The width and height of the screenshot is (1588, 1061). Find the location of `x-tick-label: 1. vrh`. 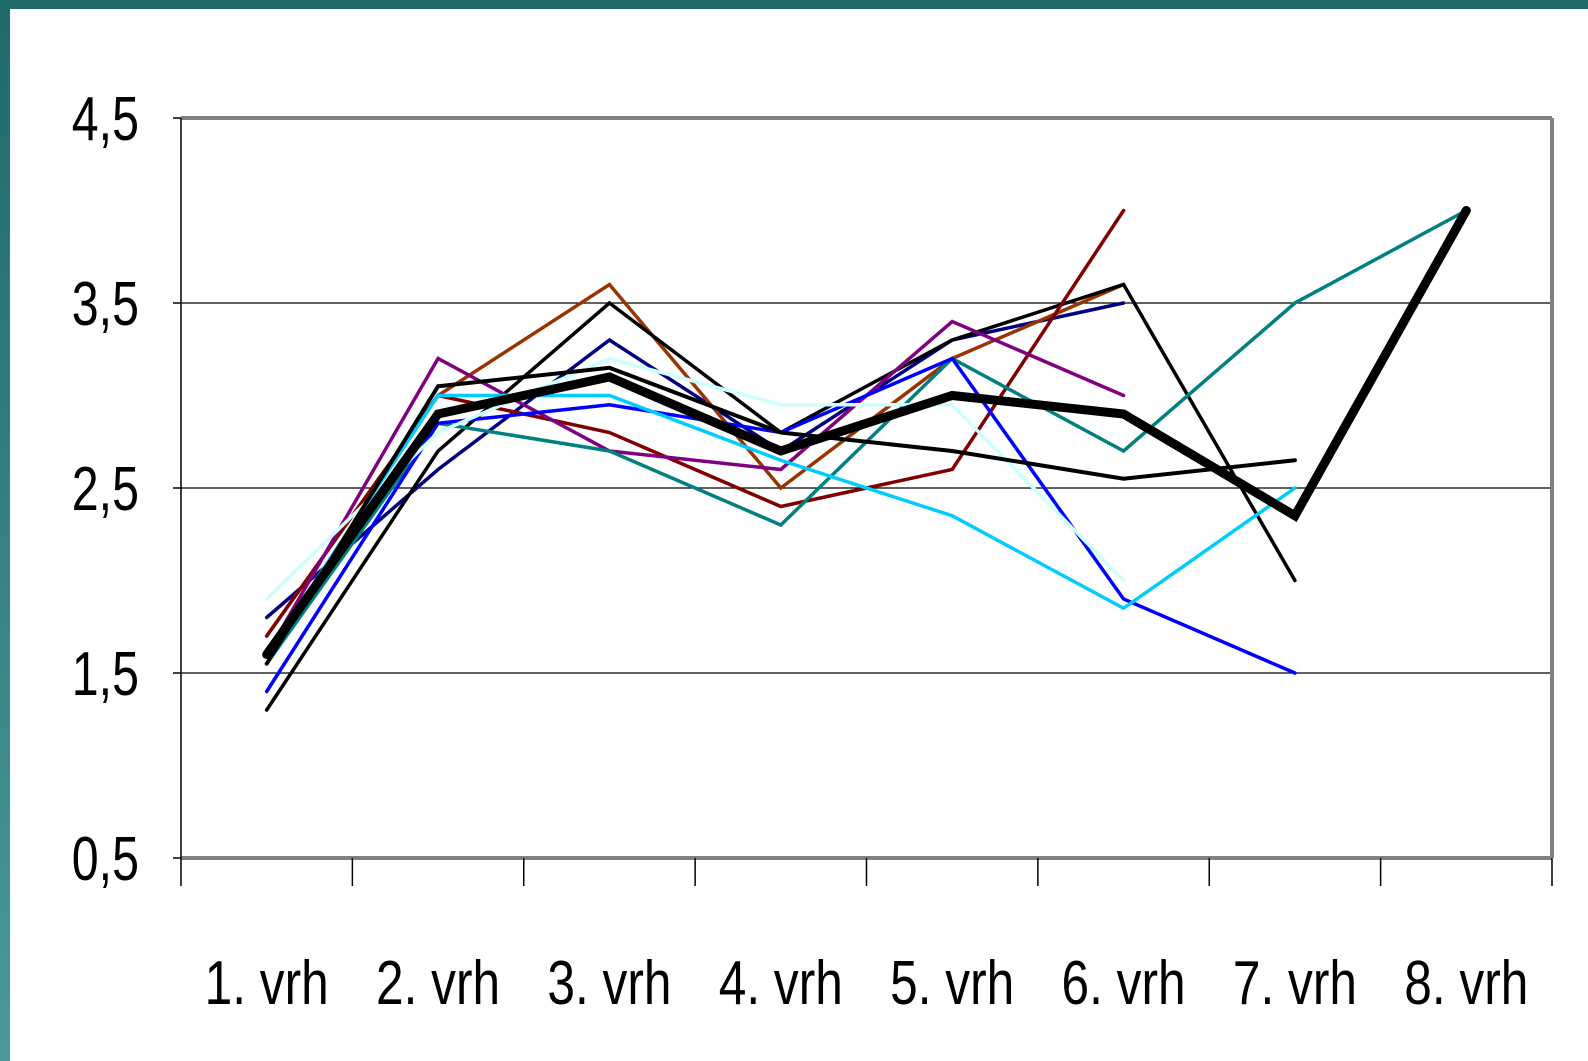

x-tick-label: 1. vrh is located at coordinates (267, 983).